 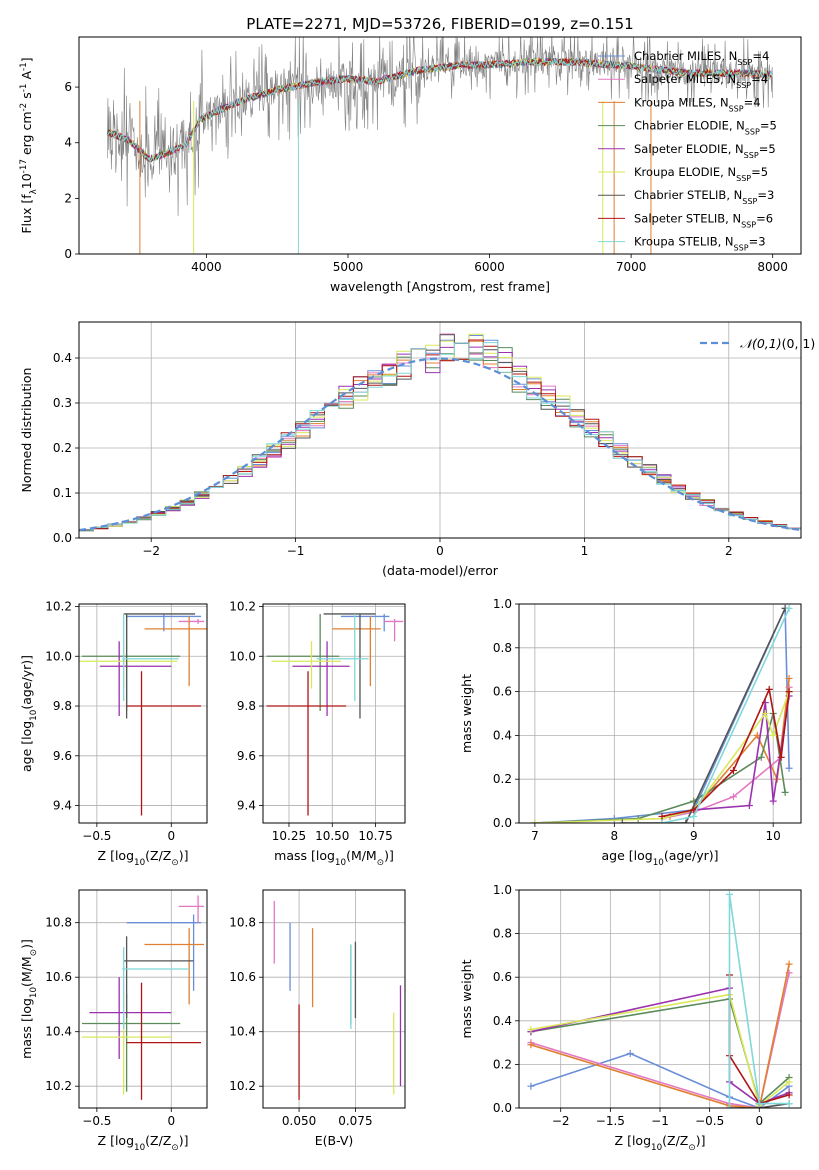 I want to click on y-tick-label: 0.1, so click(x=62, y=493).